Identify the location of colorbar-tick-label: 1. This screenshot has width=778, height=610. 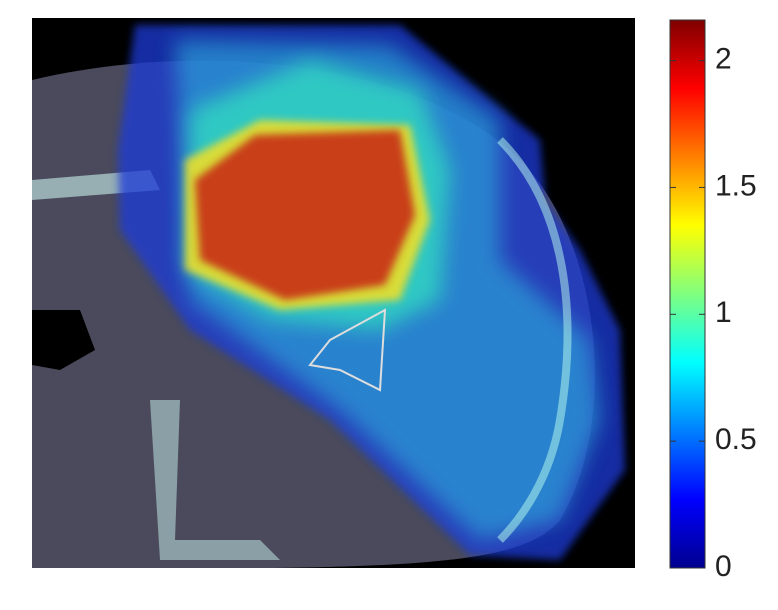
(723, 312).